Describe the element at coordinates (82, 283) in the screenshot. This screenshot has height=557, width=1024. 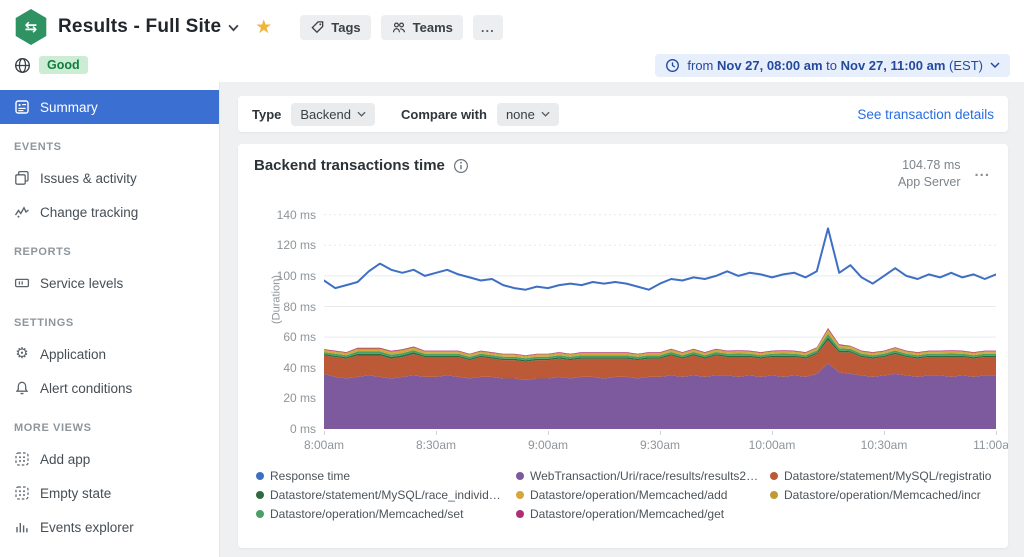
I see `sidebar-item-label: Service levels` at that location.